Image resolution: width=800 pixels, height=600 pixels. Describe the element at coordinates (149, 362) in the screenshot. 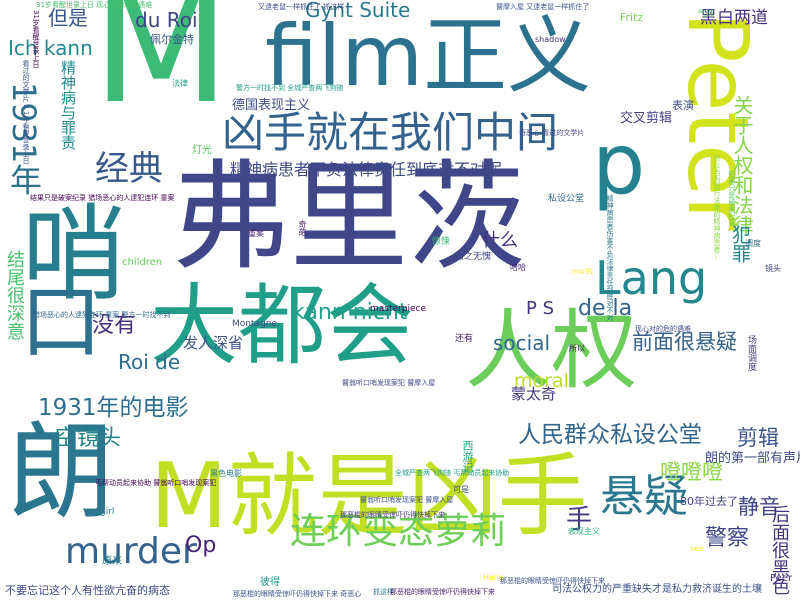

I see `word-roi-de: Roi de` at that location.